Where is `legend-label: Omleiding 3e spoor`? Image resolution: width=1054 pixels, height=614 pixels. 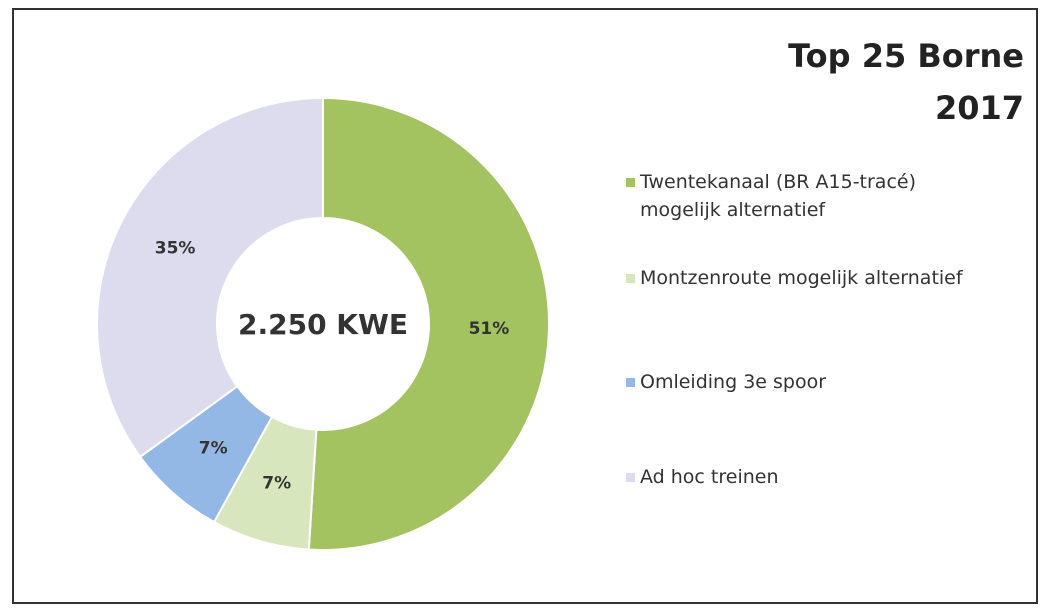
legend-label: Omleiding 3e spoor is located at coordinates (733, 382).